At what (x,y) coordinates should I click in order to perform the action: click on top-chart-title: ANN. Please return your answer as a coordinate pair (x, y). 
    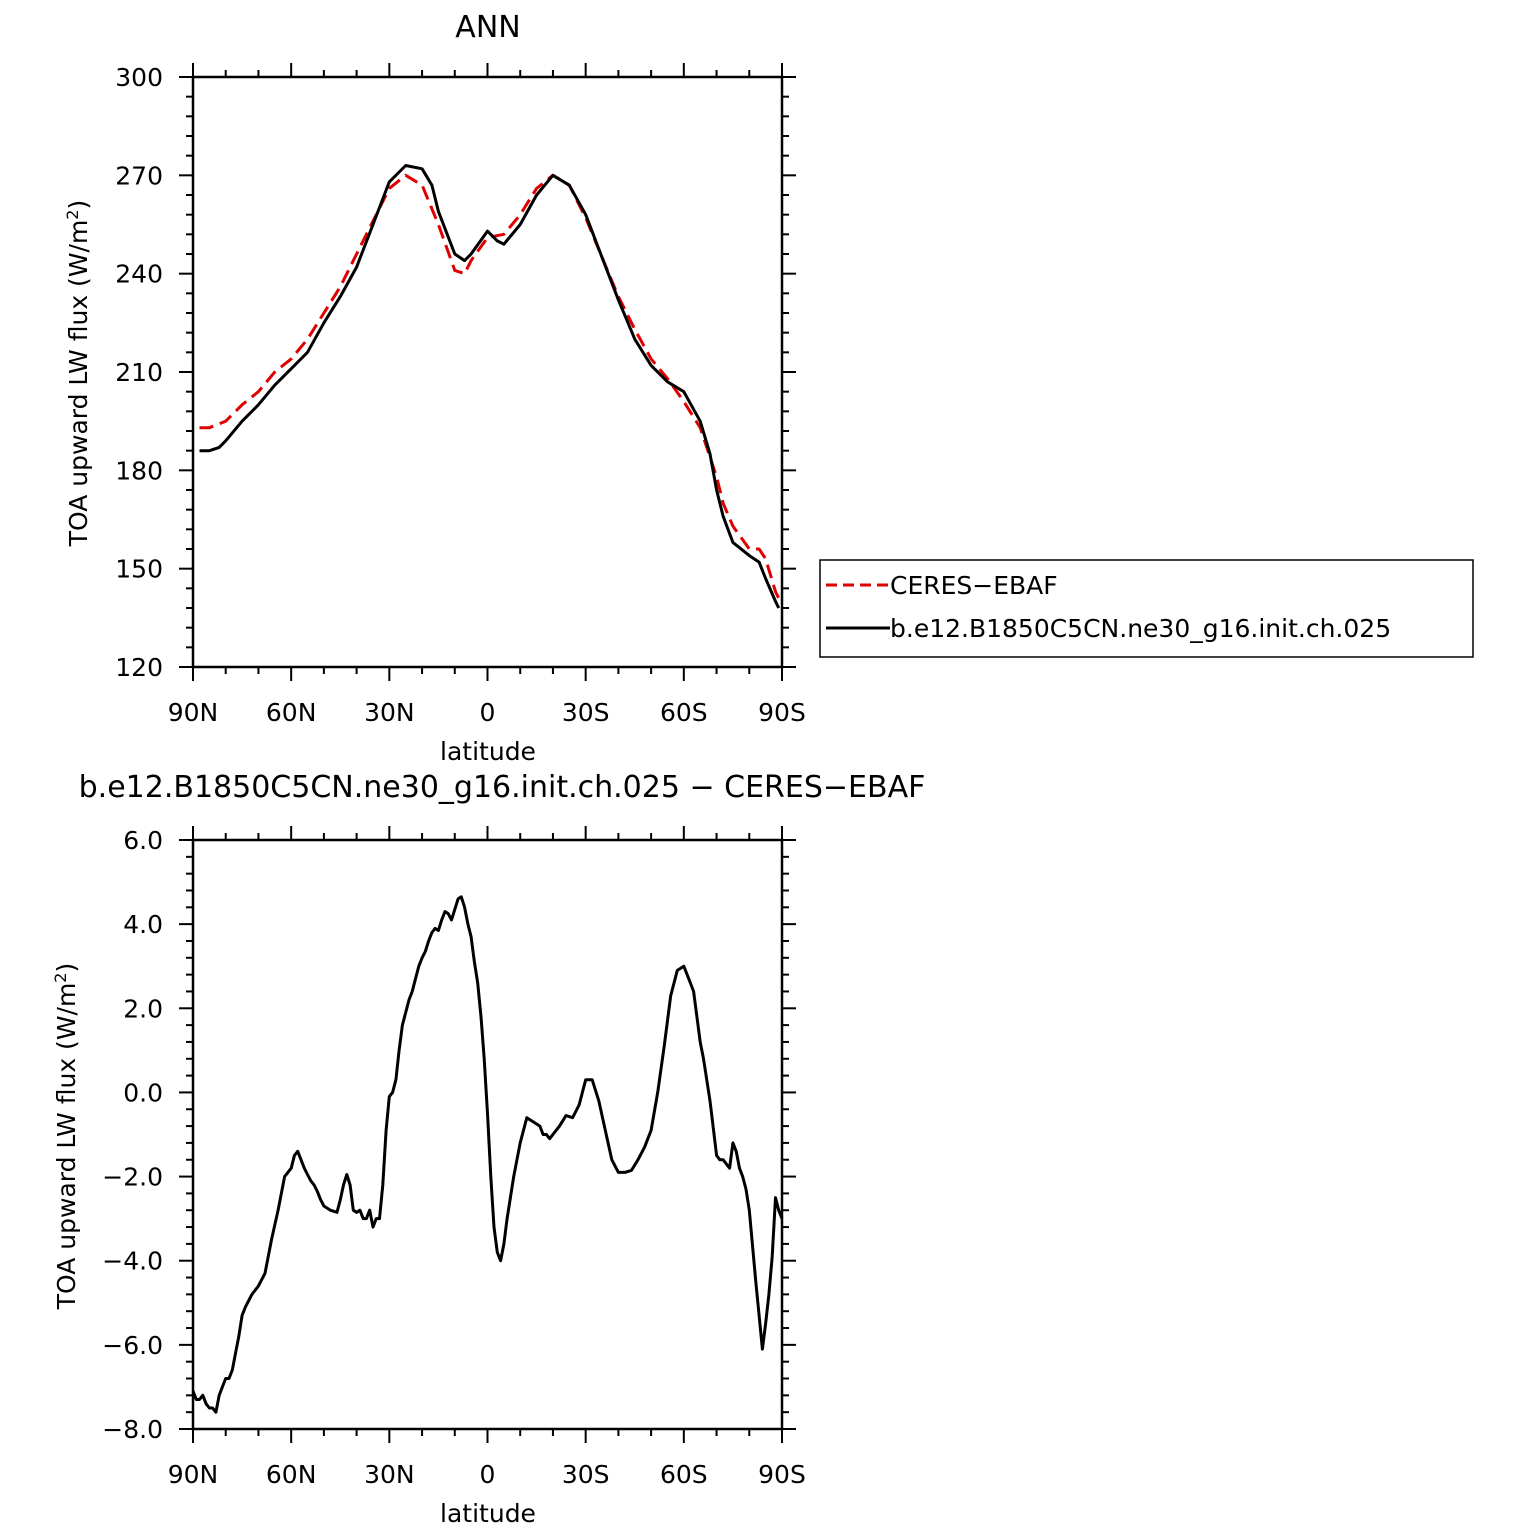
    Looking at the image, I should click on (487, 27).